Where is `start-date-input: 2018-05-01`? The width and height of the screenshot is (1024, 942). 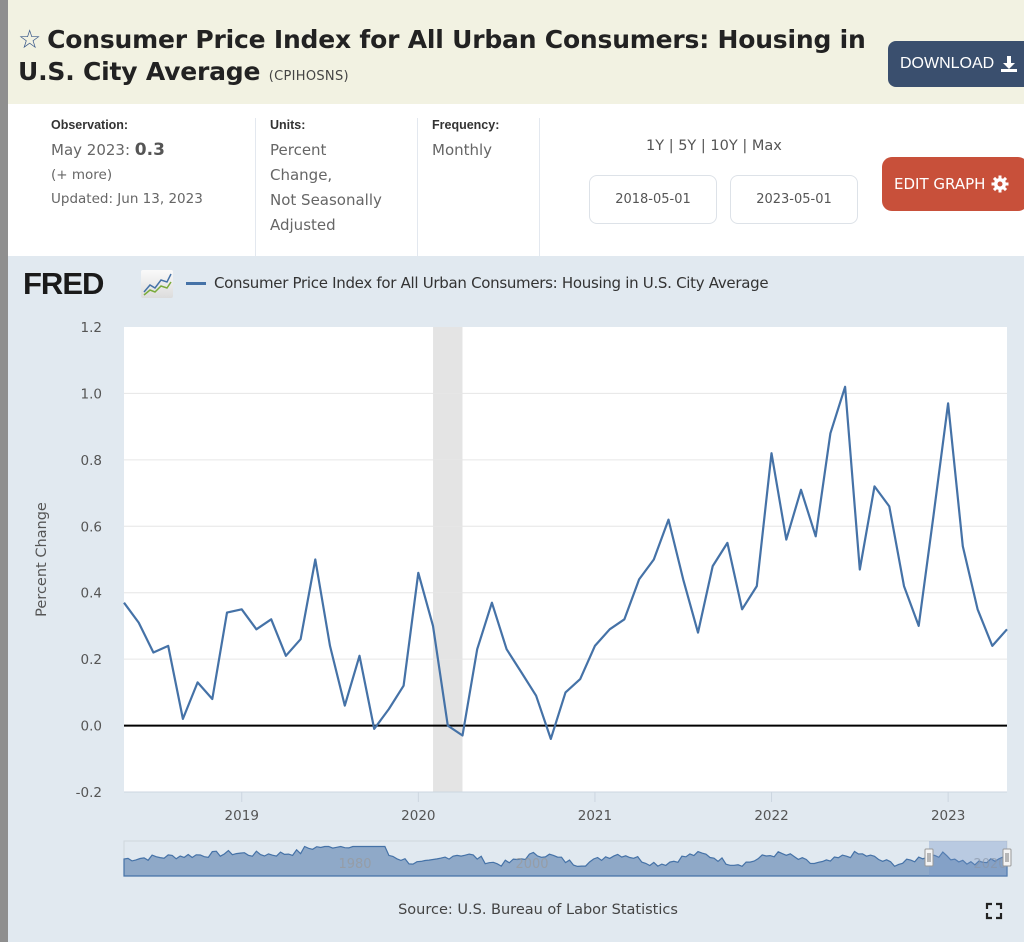
start-date-input: 2018-05-01 is located at coordinates (653, 199).